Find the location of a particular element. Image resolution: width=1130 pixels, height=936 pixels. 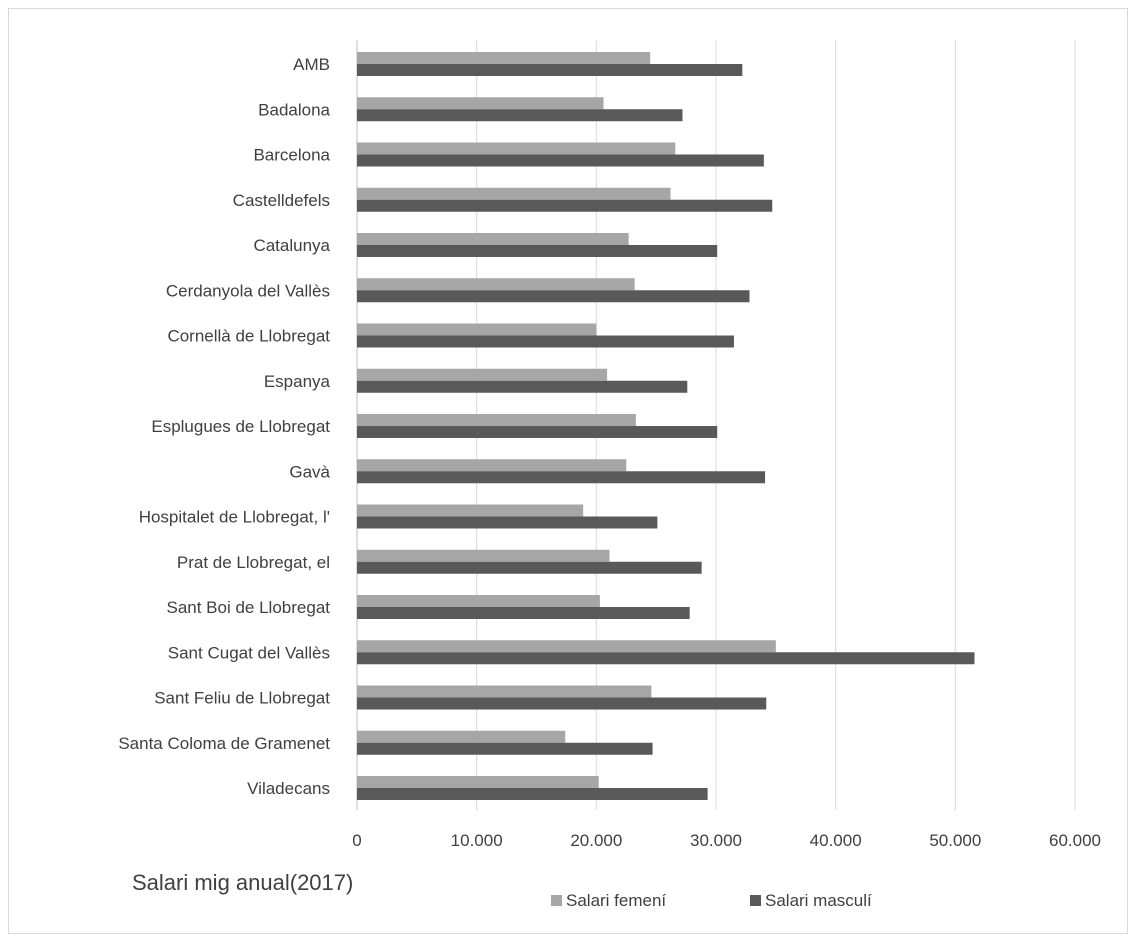

category-label: Sant Cugat del Vallès is located at coordinates (249, 652).